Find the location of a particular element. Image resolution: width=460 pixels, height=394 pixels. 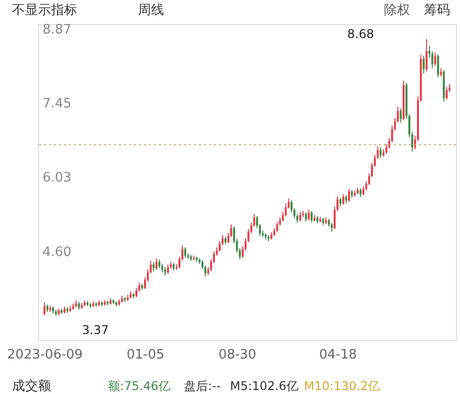

x-tick-label: 08-30 is located at coordinates (237, 355).